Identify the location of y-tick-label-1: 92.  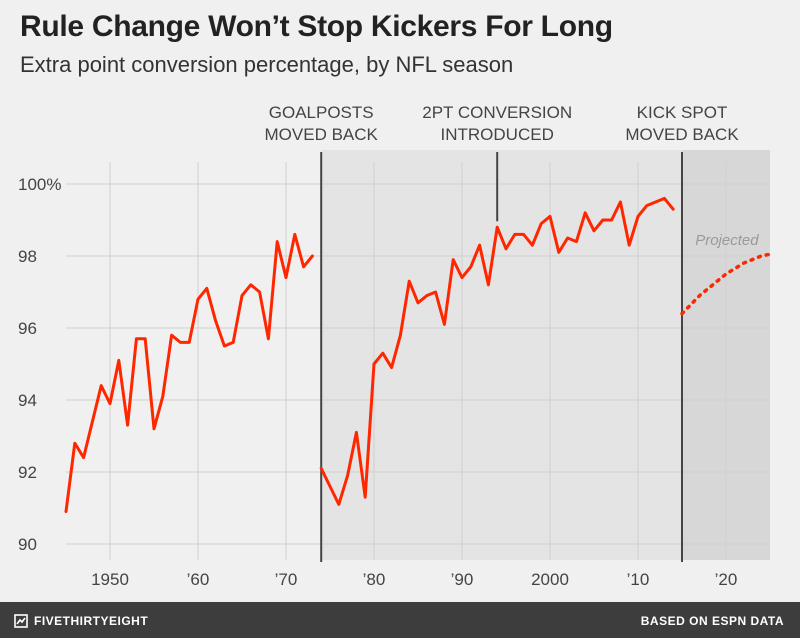
(27, 472).